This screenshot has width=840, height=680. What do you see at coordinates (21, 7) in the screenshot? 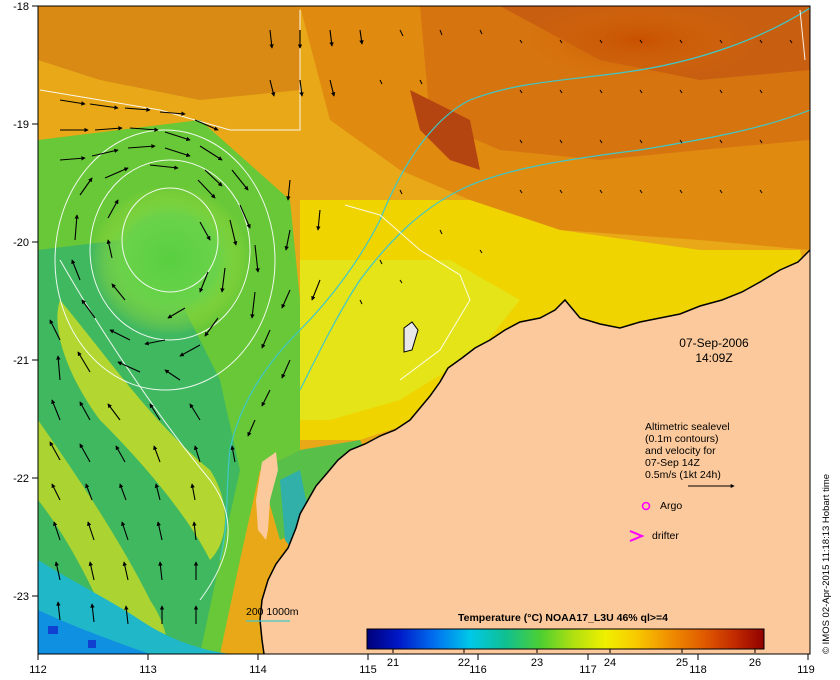
I see `lat-tick-18: -18` at bounding box center [21, 7].